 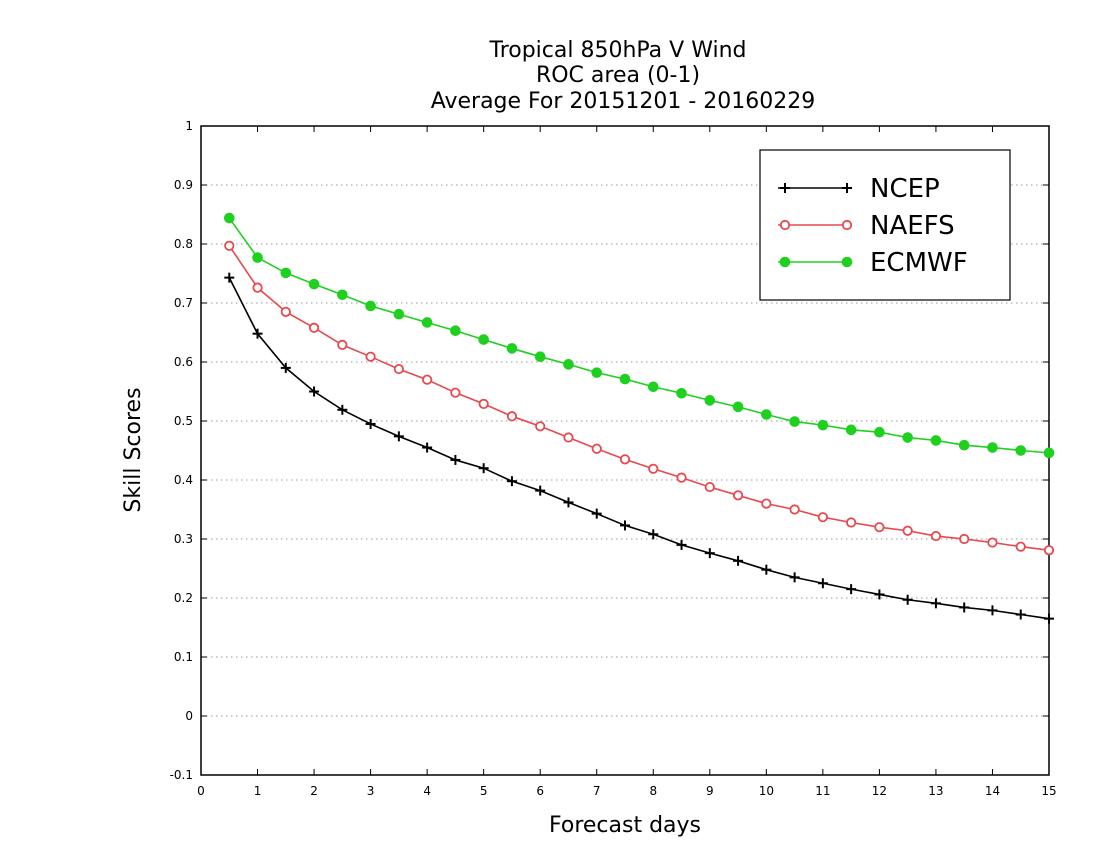 I want to click on y-tick-label: 0, so click(x=189, y=716).